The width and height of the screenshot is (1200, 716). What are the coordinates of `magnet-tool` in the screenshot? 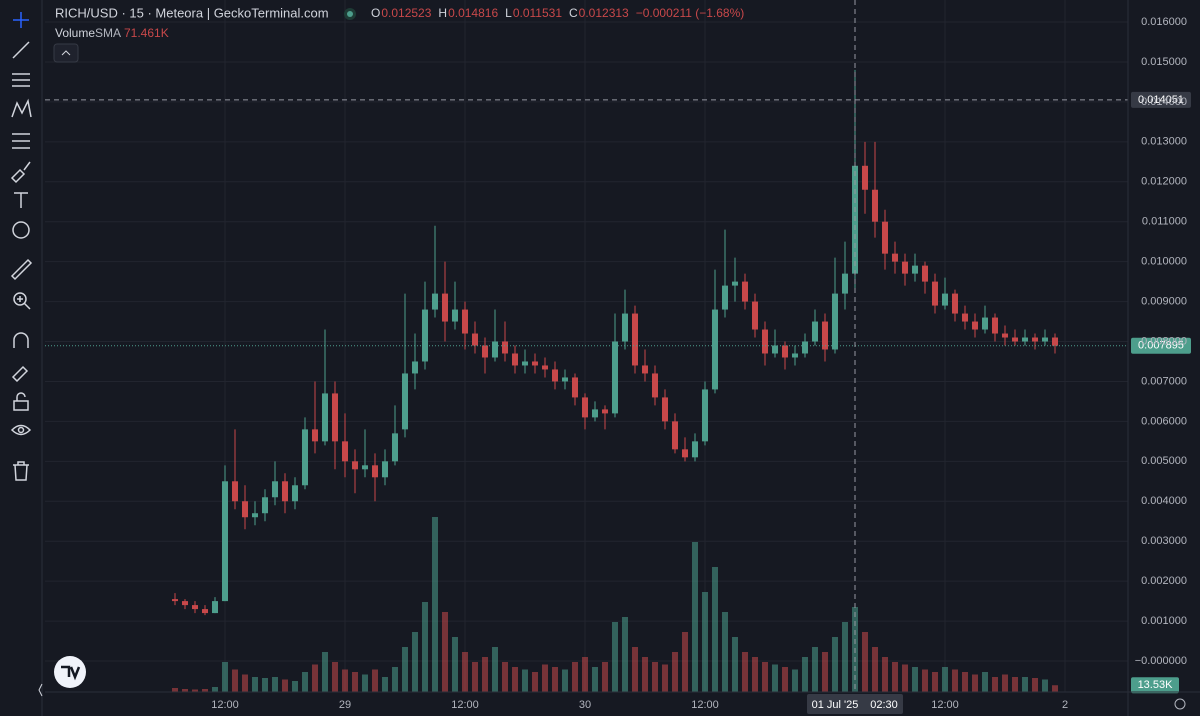 It's located at (21, 340).